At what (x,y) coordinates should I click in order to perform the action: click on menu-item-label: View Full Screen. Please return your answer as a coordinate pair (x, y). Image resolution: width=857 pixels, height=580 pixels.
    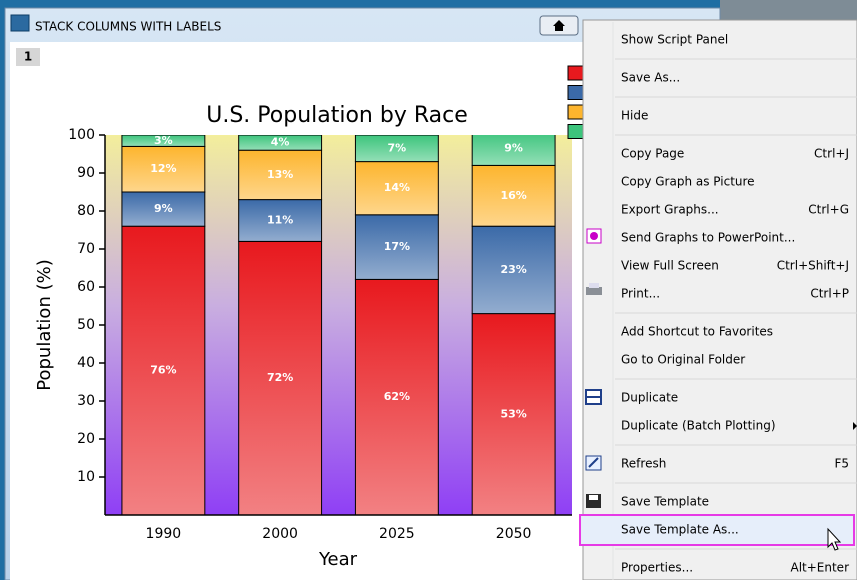
    Looking at the image, I should click on (670, 266).